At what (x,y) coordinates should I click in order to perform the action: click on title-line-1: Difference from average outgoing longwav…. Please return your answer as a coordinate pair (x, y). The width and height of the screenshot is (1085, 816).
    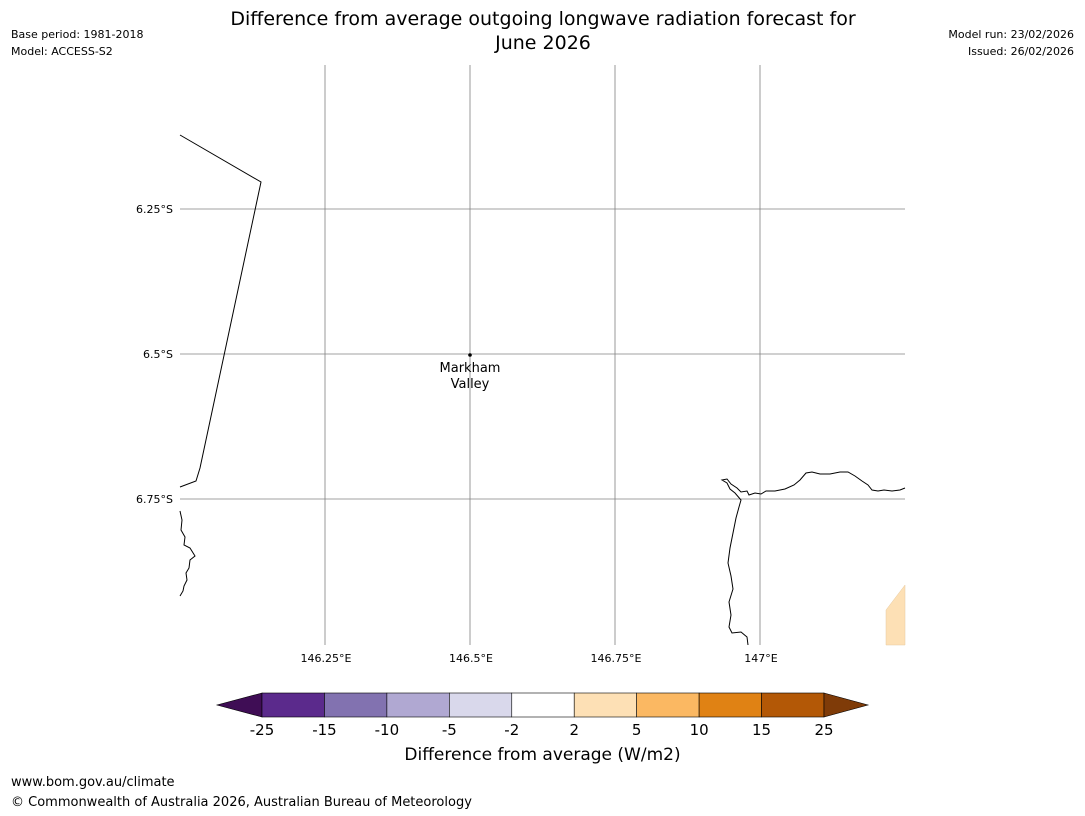
    Looking at the image, I should click on (543, 19).